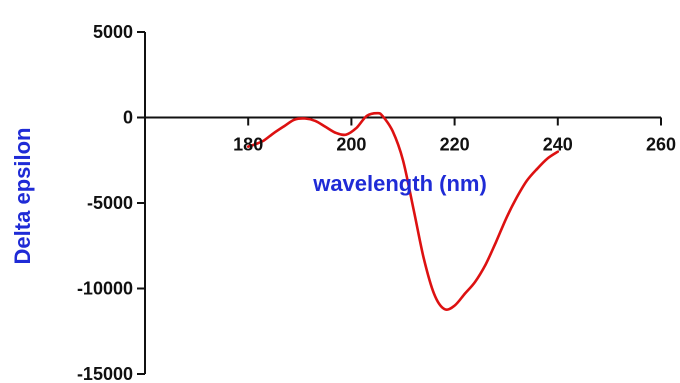 The height and width of the screenshot is (383, 680). What do you see at coordinates (113, 32) in the screenshot?
I see `y-tick-label: 5000` at bounding box center [113, 32].